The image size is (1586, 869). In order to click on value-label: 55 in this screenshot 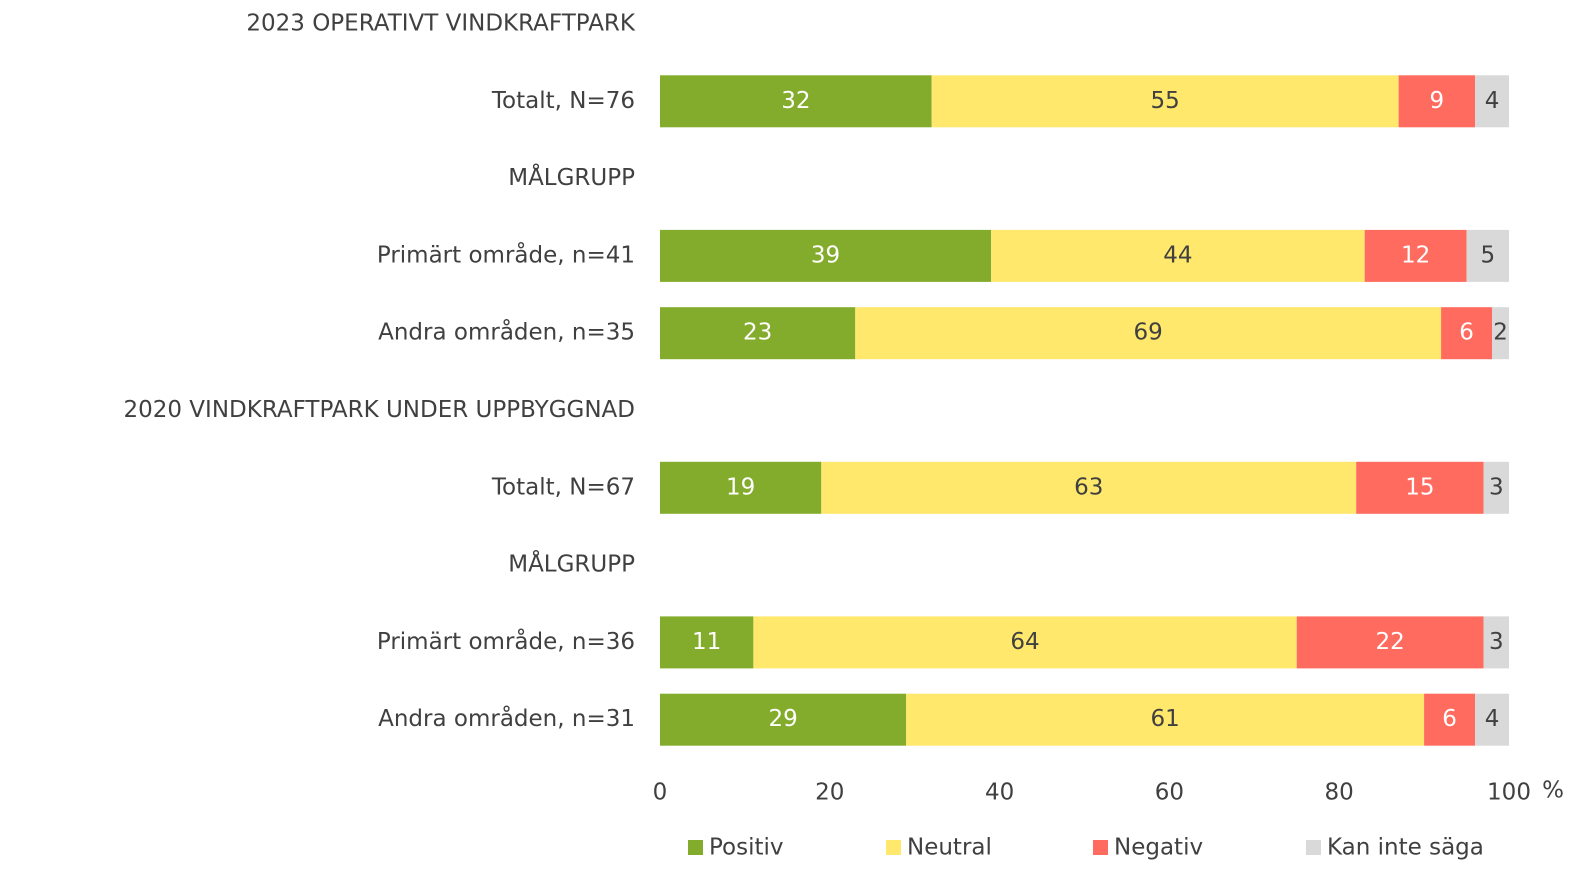, I will do `click(1165, 101)`.